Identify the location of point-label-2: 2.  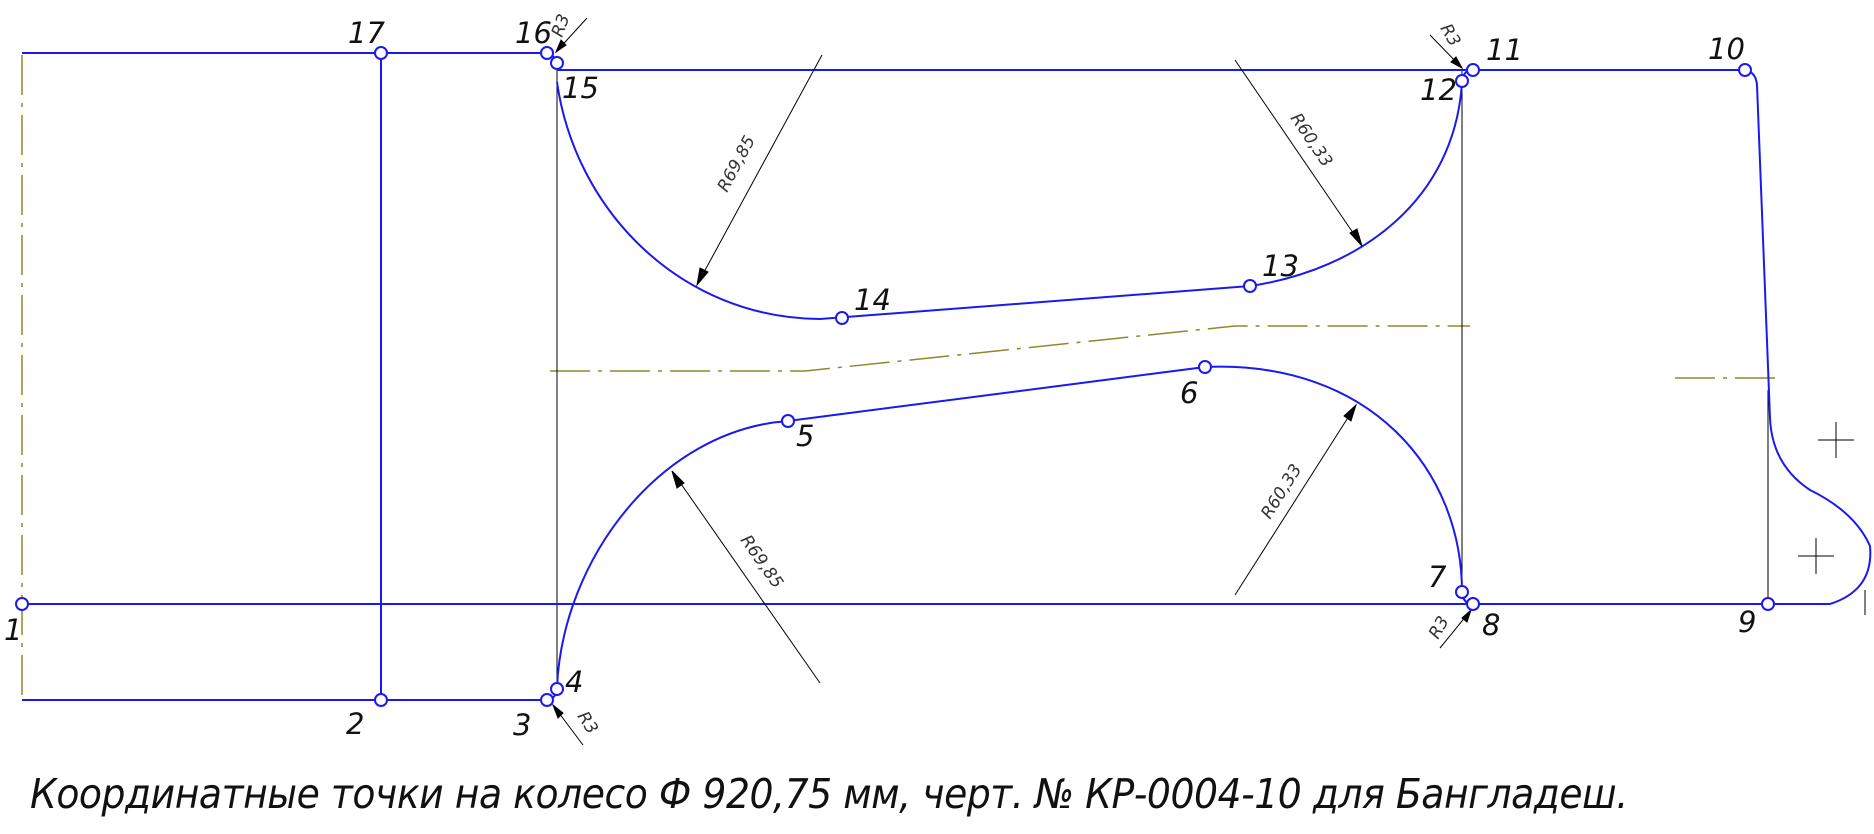
(355, 724).